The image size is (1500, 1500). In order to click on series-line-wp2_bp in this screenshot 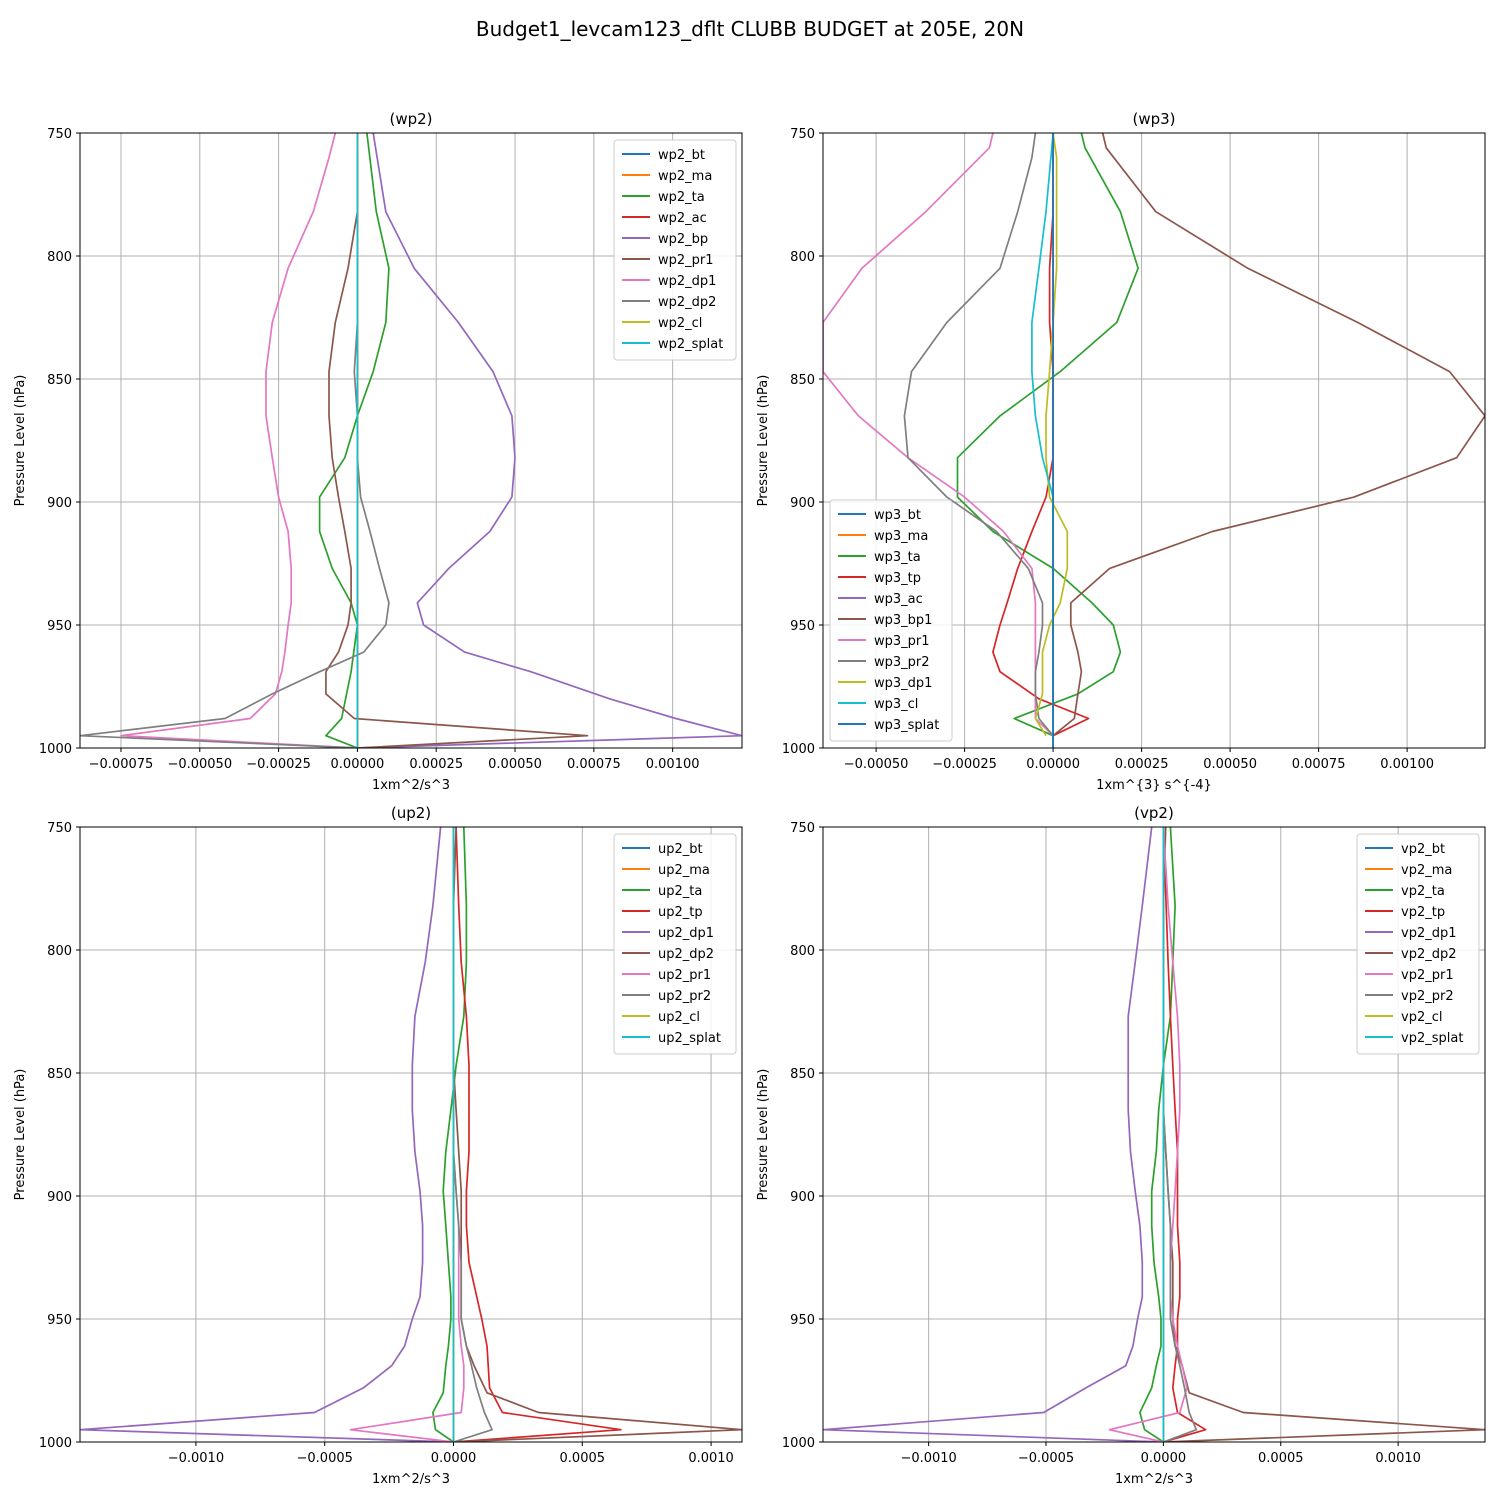, I will do `click(549, 440)`.